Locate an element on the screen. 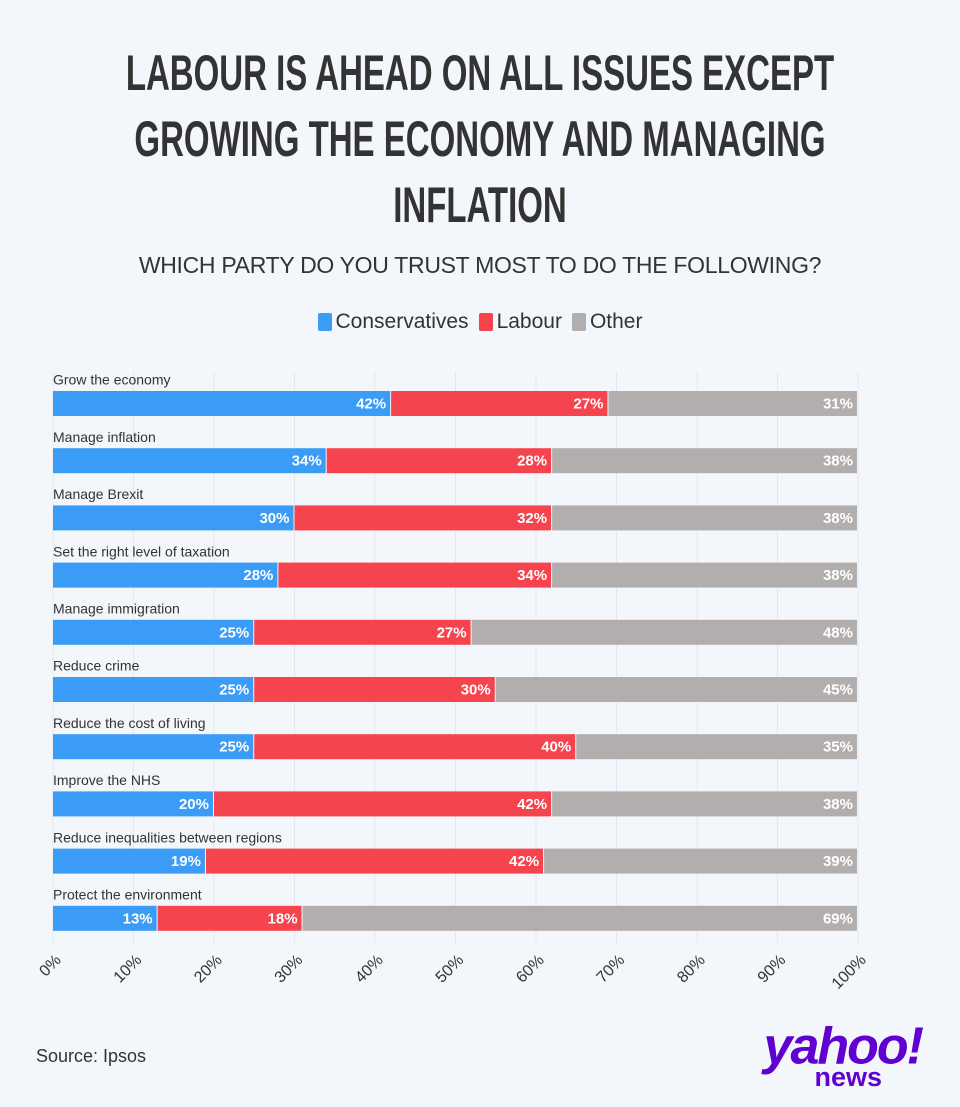 The height and width of the screenshot is (1107, 960). legend: Conservatives Labour Other is located at coordinates (480, 322).